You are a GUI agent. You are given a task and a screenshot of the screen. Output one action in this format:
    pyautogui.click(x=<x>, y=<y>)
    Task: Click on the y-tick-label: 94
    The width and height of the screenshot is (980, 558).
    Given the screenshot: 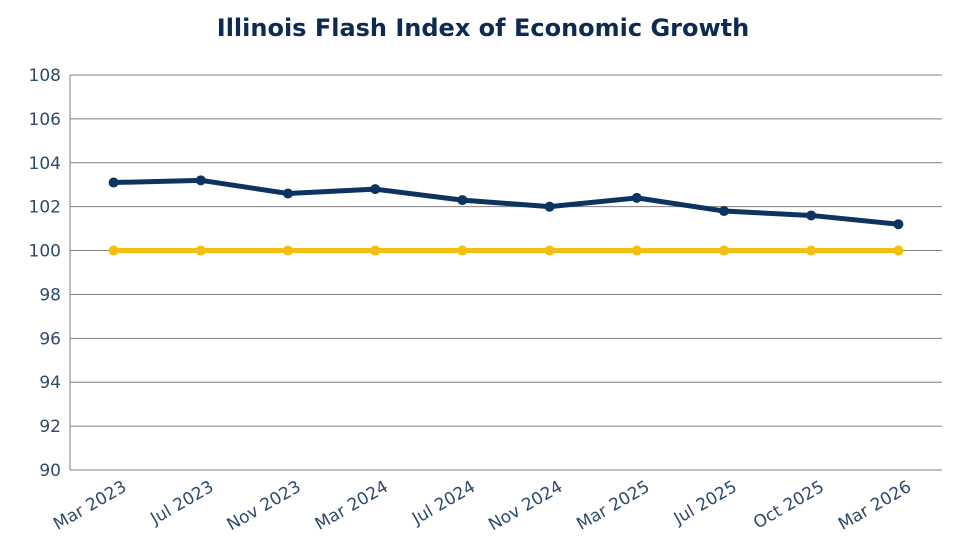 What is the action you would take?
    pyautogui.click(x=50, y=383)
    